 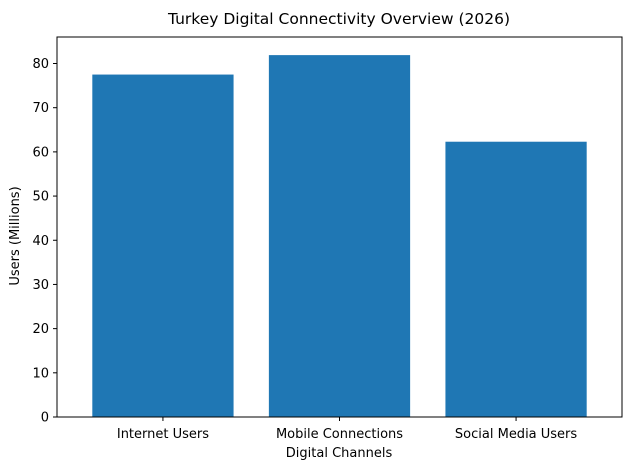 What do you see at coordinates (40, 108) in the screenshot?
I see `y-tick-label: 70` at bounding box center [40, 108].